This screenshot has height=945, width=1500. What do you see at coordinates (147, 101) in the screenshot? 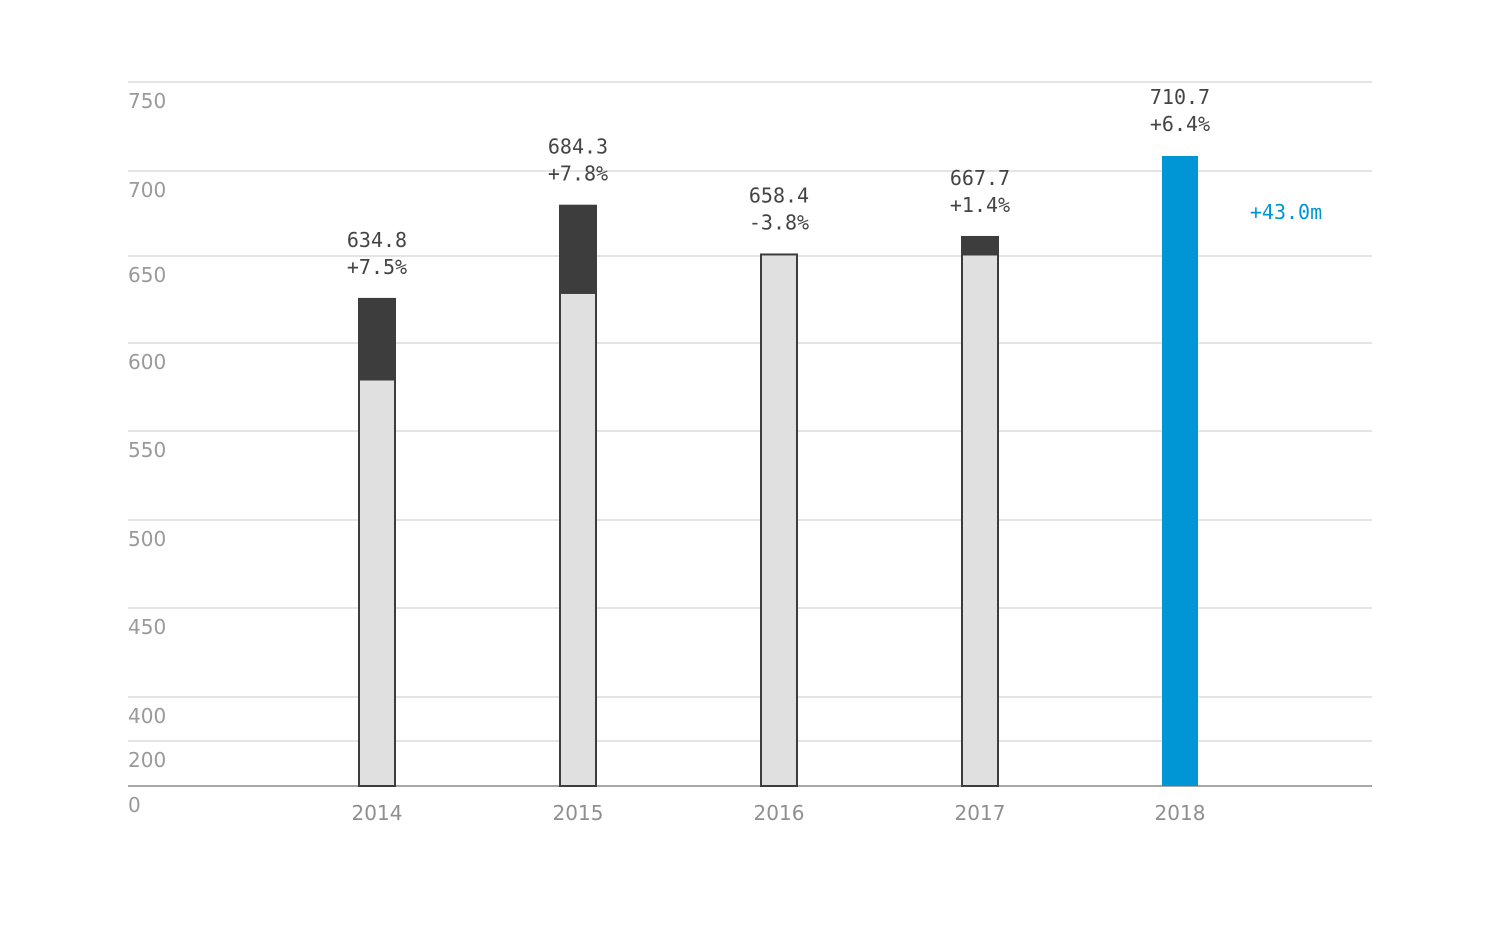
I see `y-tick-label: 750` at bounding box center [147, 101].